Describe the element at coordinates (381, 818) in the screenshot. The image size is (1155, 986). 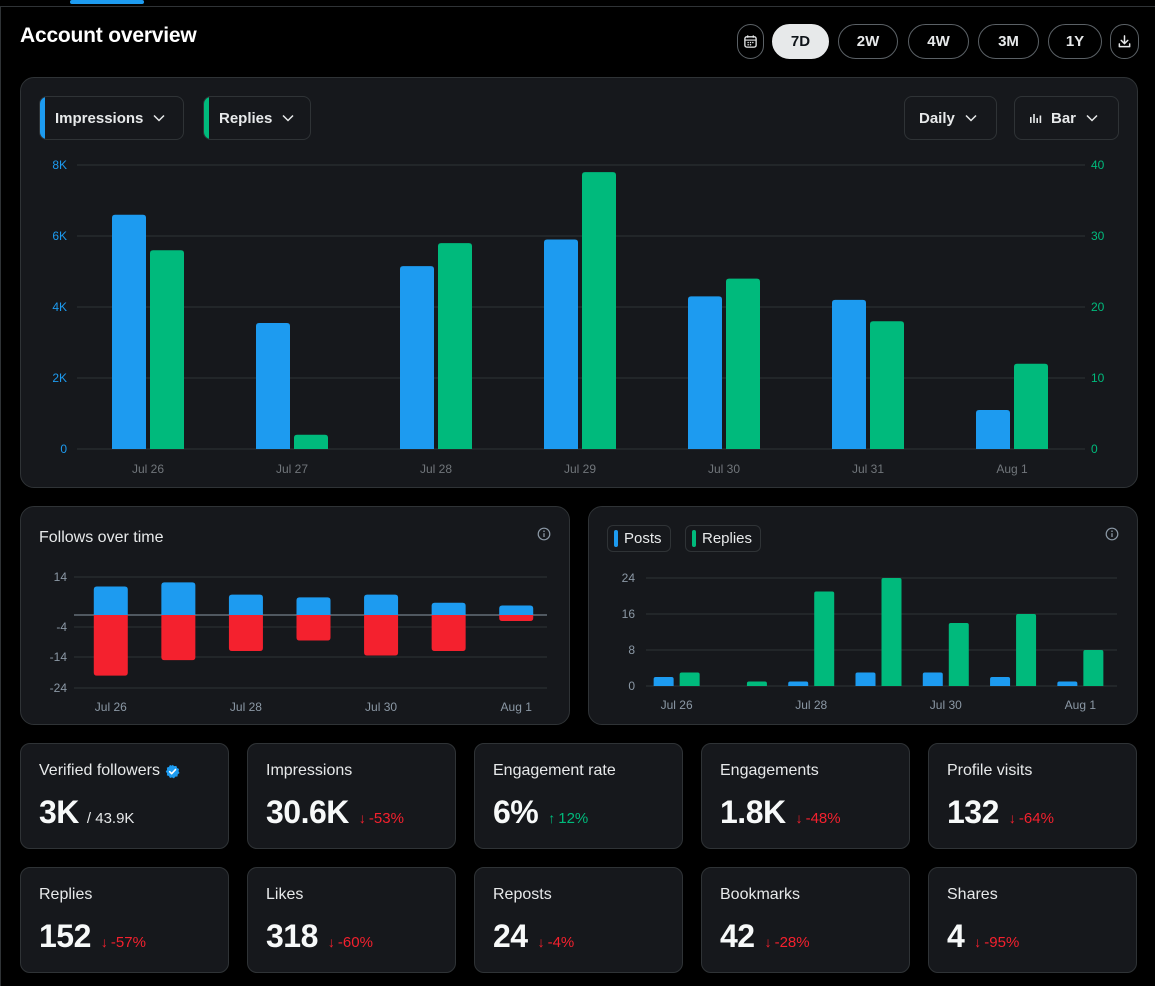
I see `stat-delta: ↓ -53%` at that location.